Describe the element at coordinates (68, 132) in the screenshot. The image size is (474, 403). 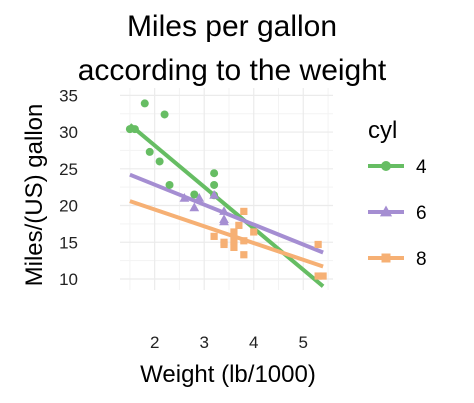
I see `y-tick-label: 30` at that location.